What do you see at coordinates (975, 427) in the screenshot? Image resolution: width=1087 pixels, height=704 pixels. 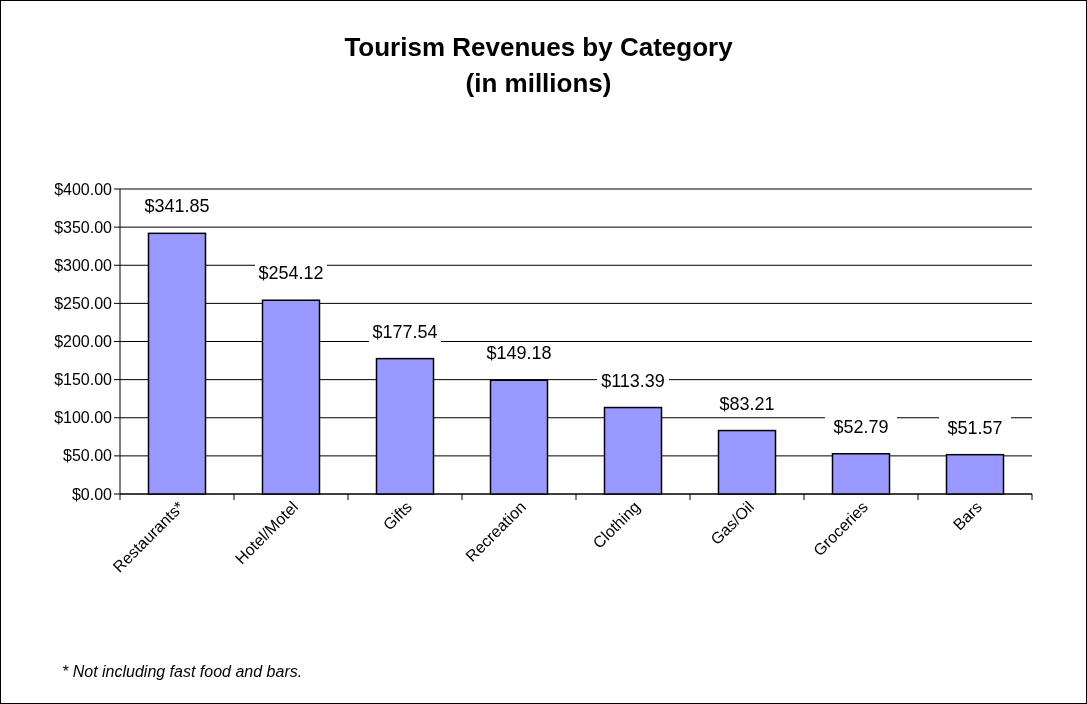 I see `data-label: $51.57` at bounding box center [975, 427].